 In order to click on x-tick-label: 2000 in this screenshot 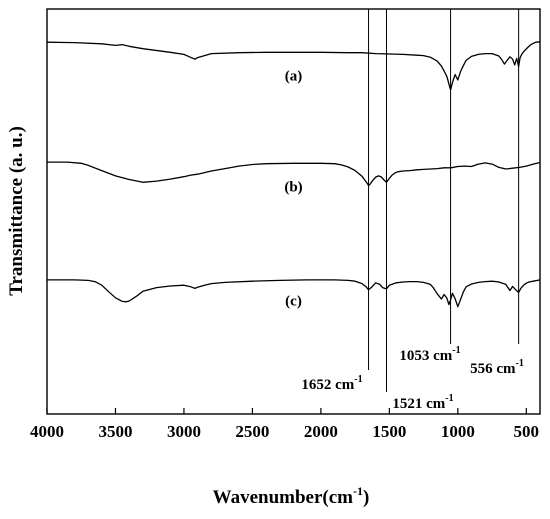, I will do `click(321, 431)`.